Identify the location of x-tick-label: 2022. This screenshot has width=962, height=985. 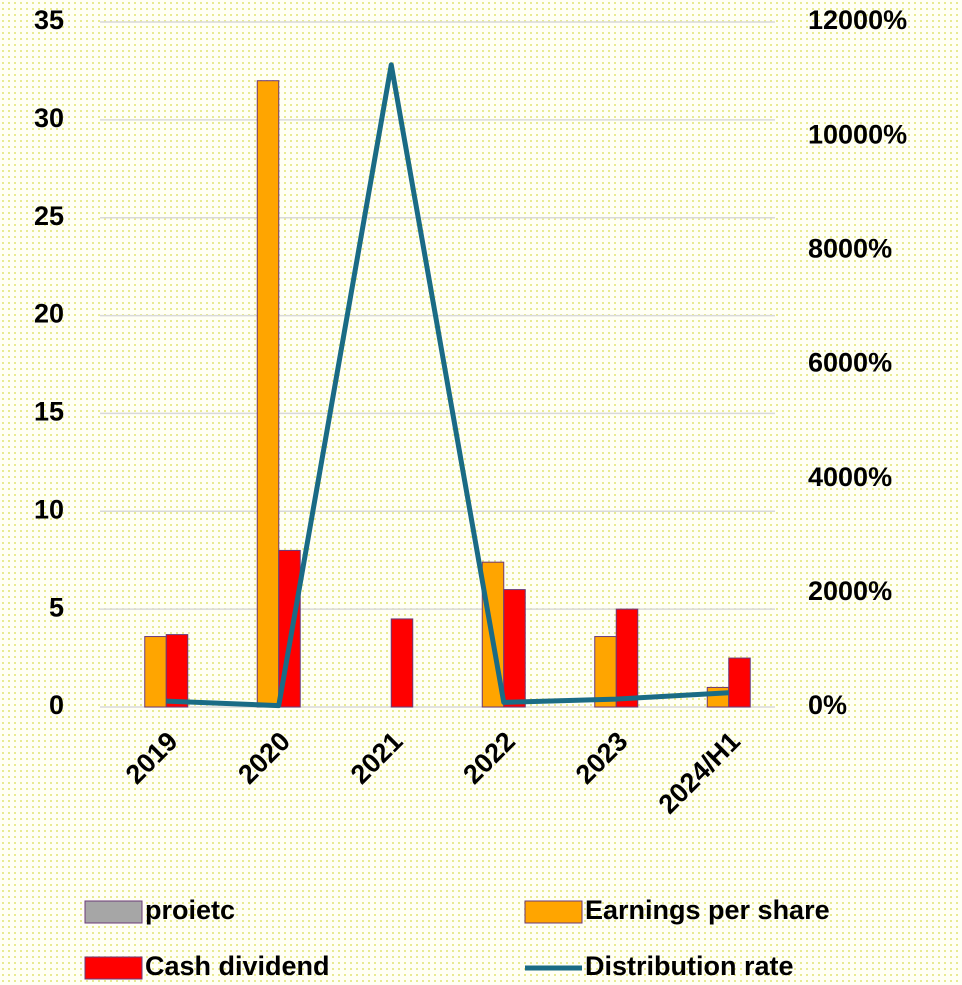
(489, 758).